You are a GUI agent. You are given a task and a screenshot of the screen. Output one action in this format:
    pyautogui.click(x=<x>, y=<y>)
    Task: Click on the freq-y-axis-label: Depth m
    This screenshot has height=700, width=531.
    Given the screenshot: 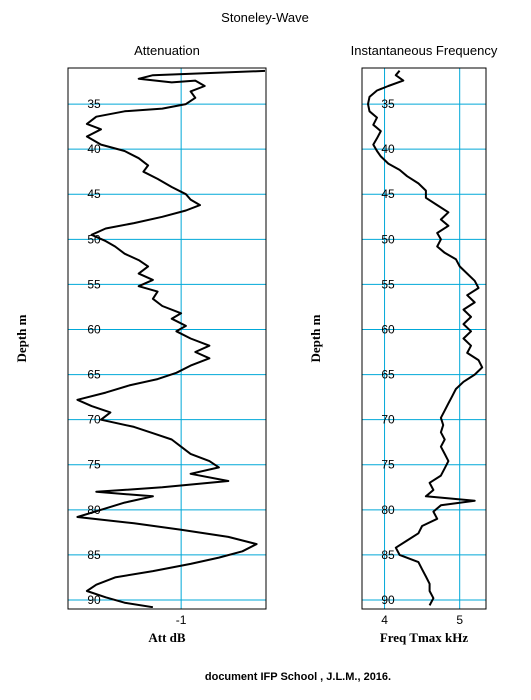 What is the action you would take?
    pyautogui.click(x=315, y=338)
    